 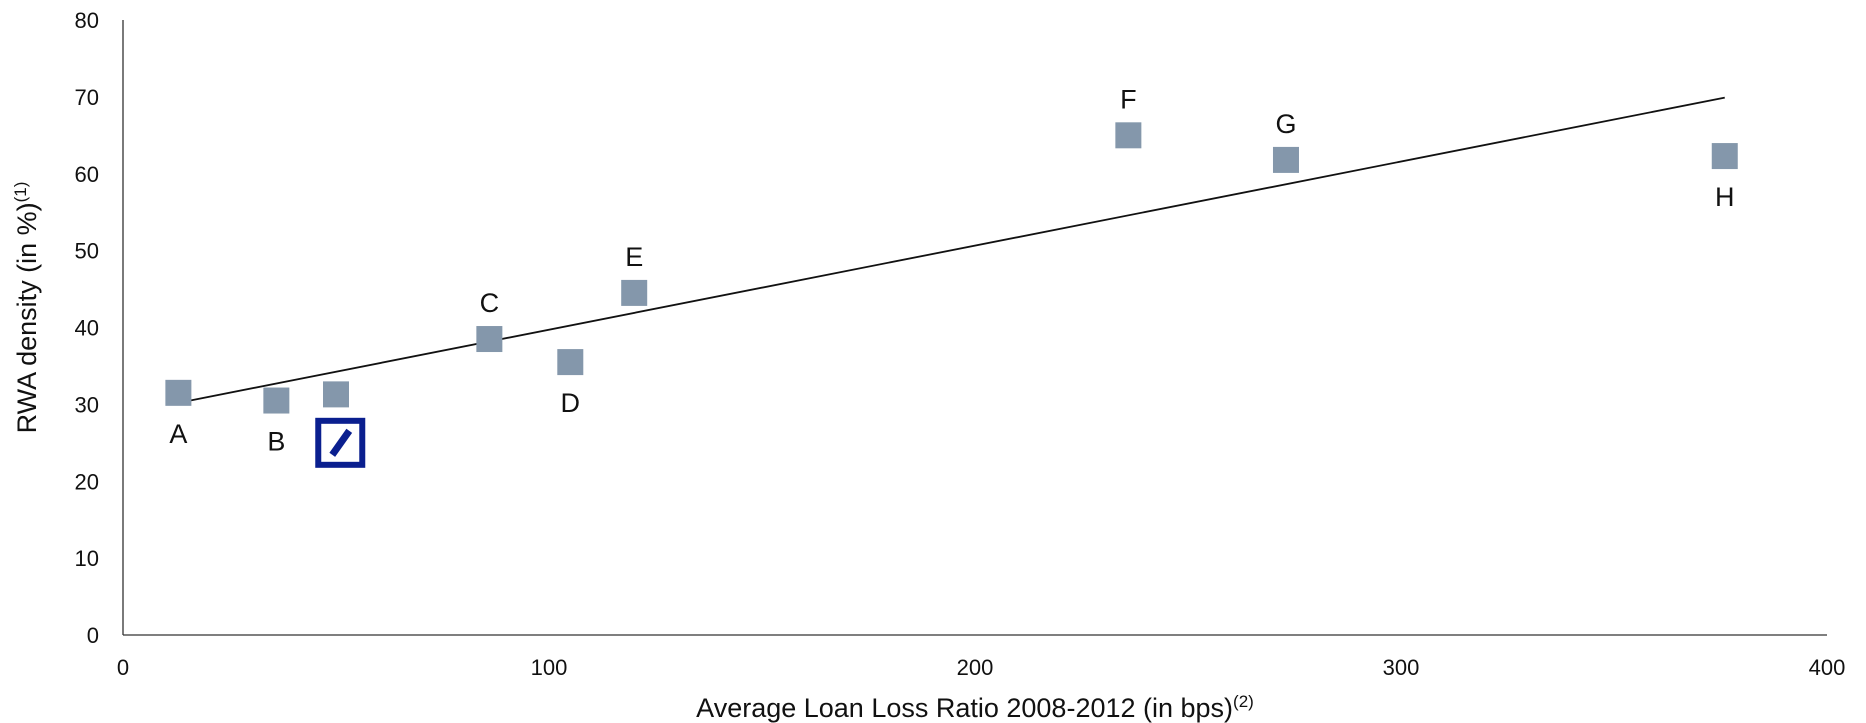 I want to click on y-axis-ticks: 0 10 20 30 40 50 60 70 80, so click(x=87, y=328).